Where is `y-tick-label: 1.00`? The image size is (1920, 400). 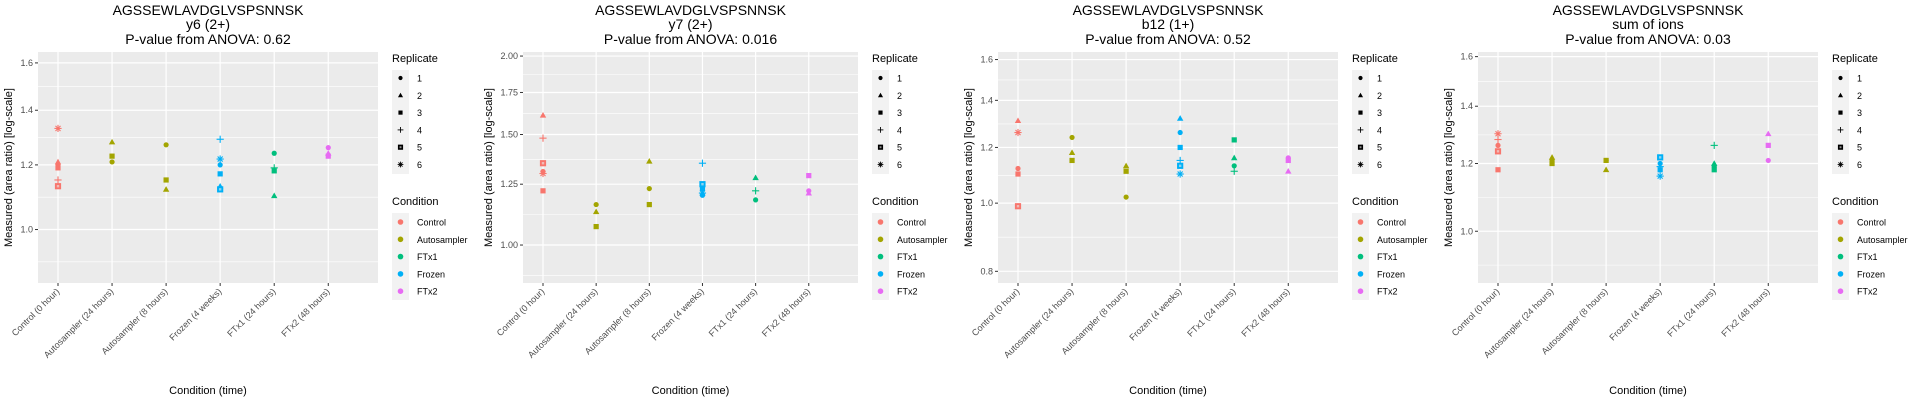 y-tick-label: 1.00 is located at coordinates (509, 245).